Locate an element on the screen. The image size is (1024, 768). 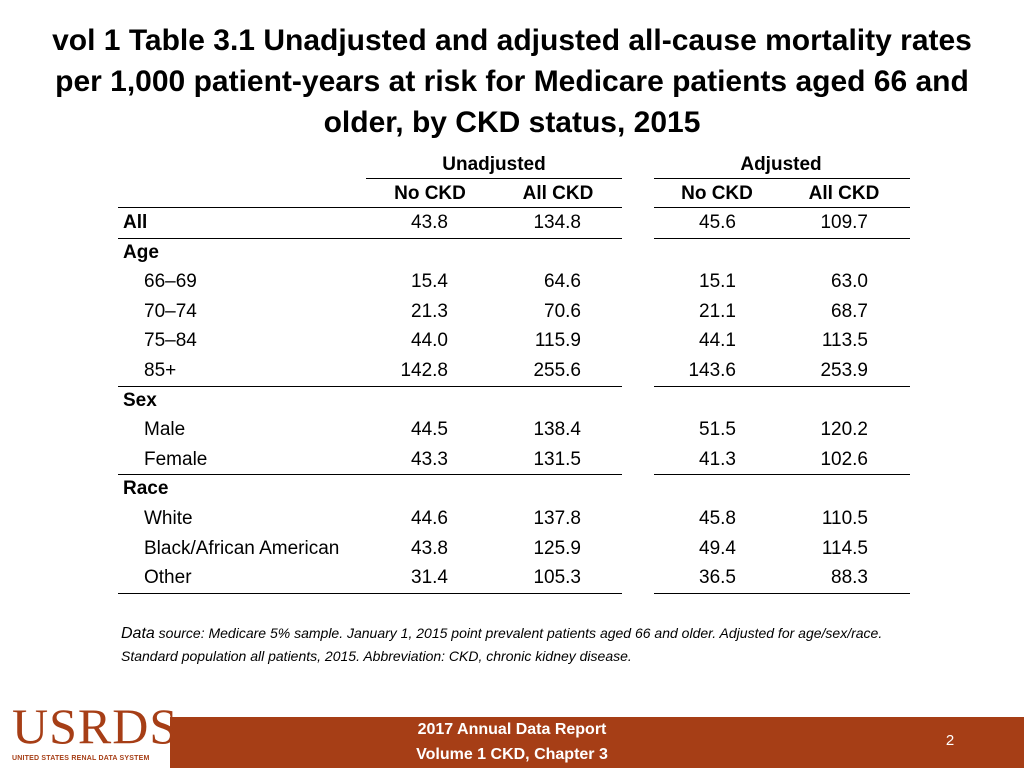
table-cell: 63.0 is located at coordinates (849, 282).